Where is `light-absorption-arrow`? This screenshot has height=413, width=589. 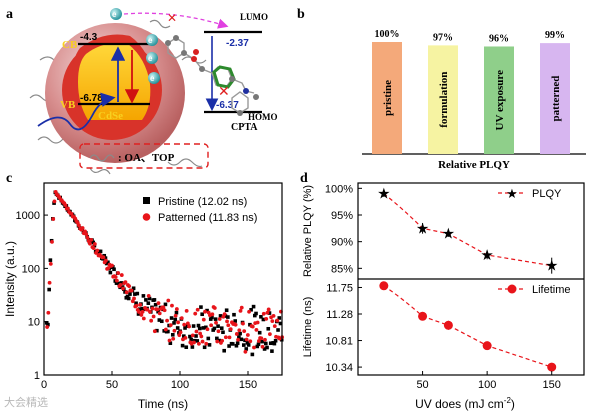
light-absorption-arrow is located at coordinates (76, 111).